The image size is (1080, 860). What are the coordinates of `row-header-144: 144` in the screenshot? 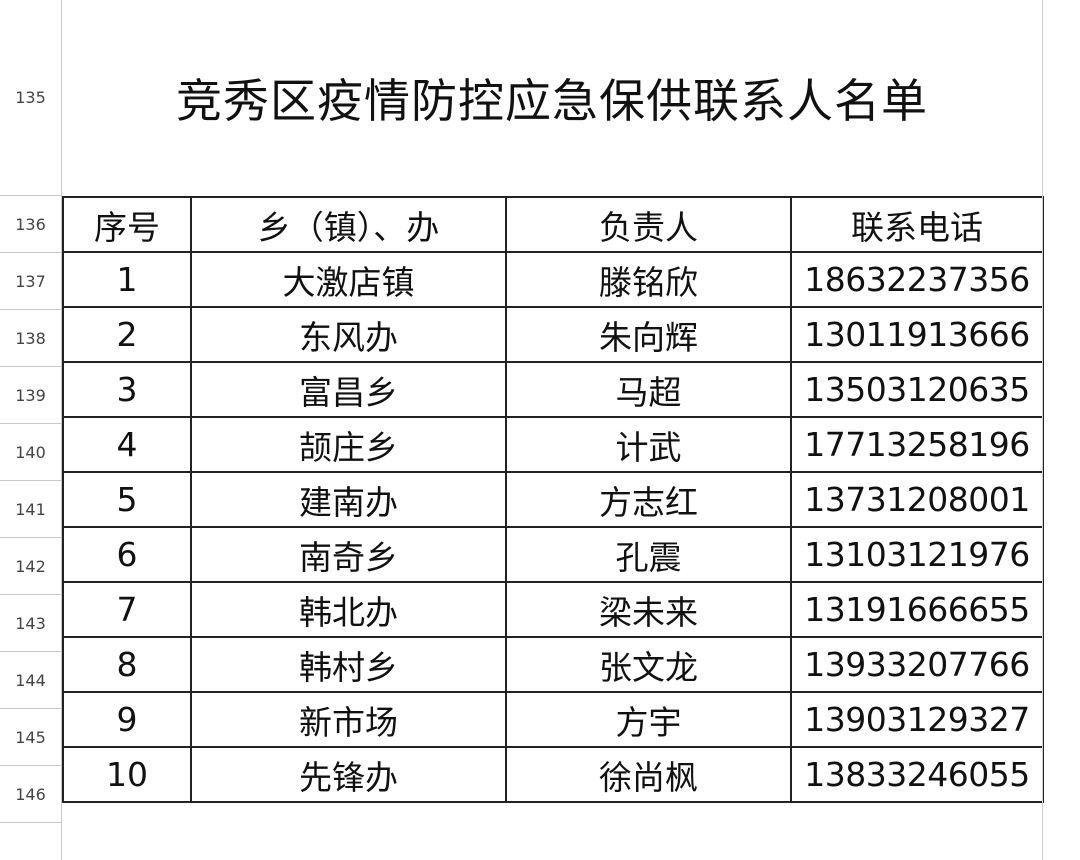 It's located at (31, 680).